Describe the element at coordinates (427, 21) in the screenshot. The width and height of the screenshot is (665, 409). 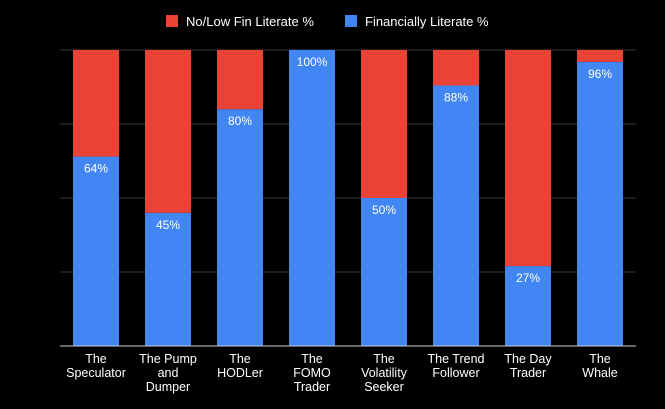
I see `legend-label-1: Financially Literate %` at that location.